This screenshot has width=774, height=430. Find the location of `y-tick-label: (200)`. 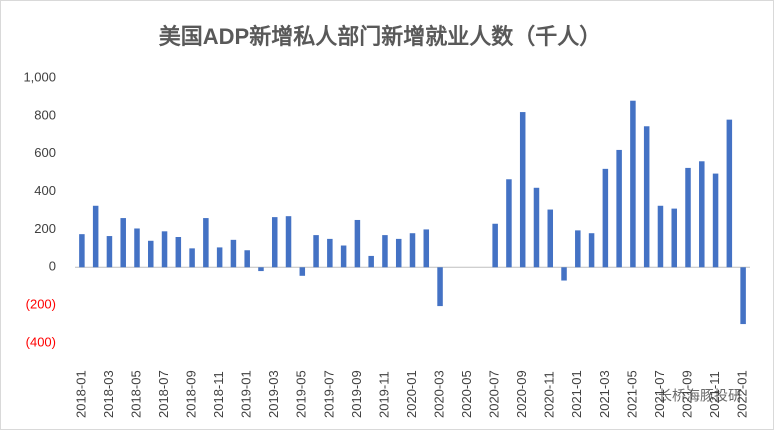

y-tick-label: (200) is located at coordinates (41, 304).